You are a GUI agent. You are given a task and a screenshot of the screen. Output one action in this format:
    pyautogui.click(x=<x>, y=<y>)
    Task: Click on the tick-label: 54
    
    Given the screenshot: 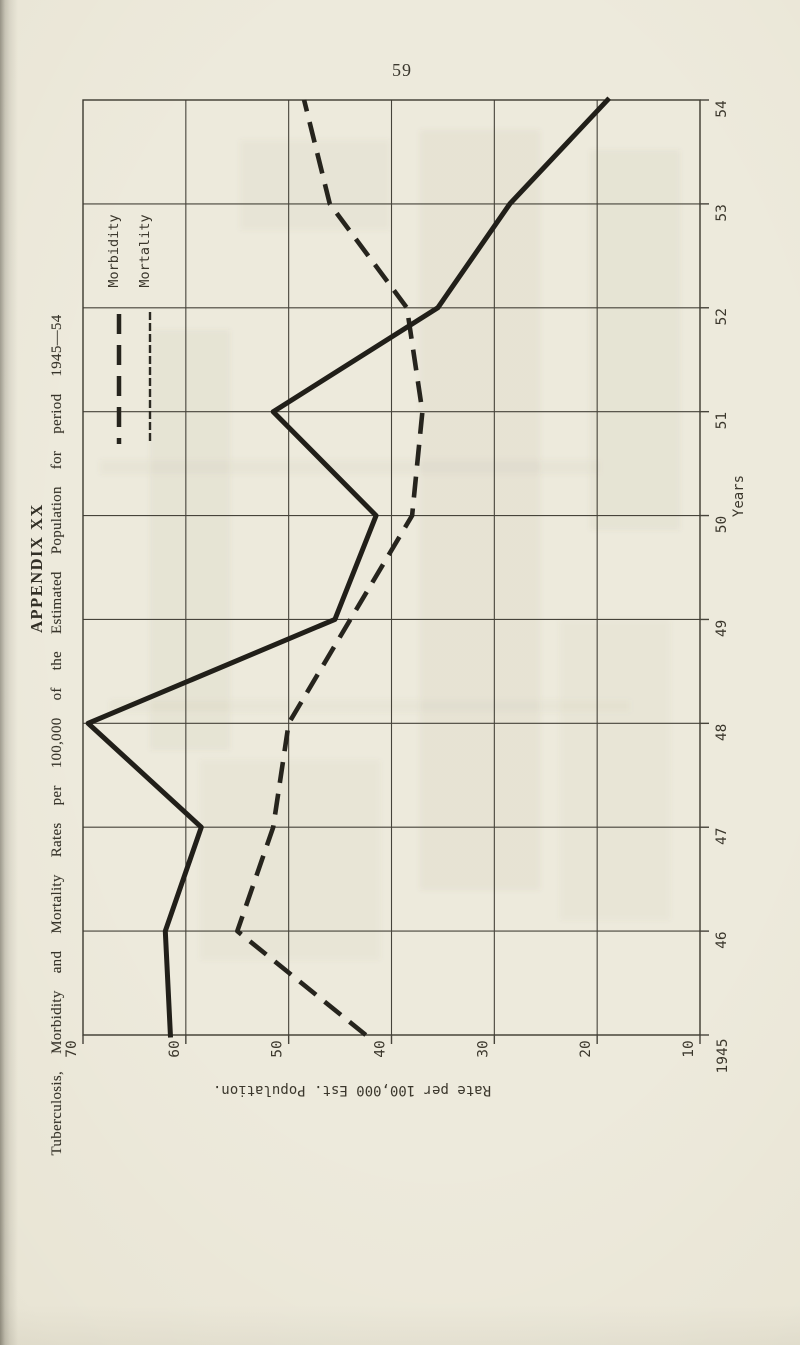 What is the action you would take?
    pyautogui.click(x=722, y=109)
    